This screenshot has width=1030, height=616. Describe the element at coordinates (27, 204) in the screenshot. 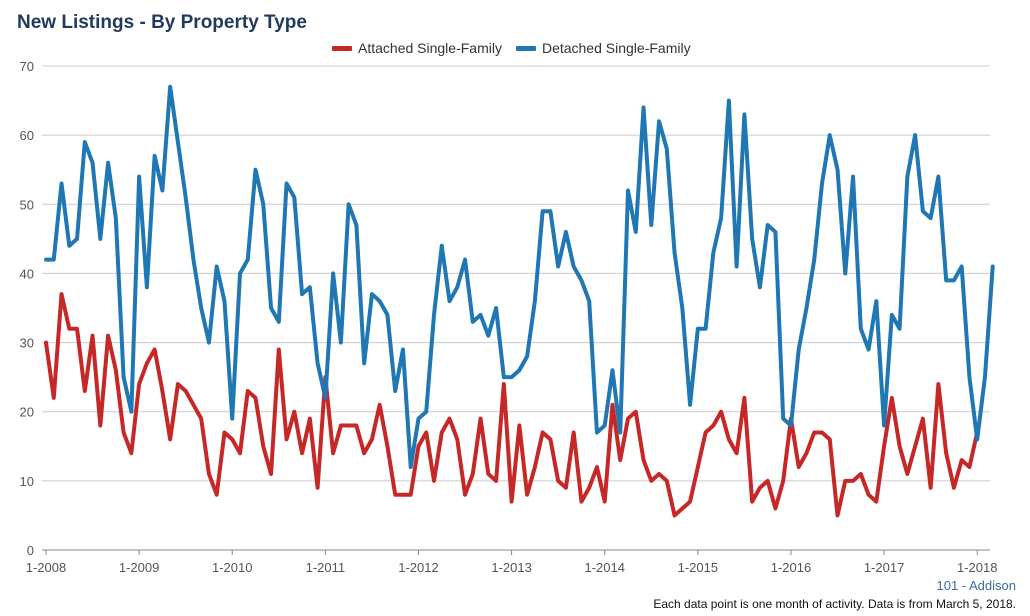

I see `y-tick-label-50: 50` at that location.